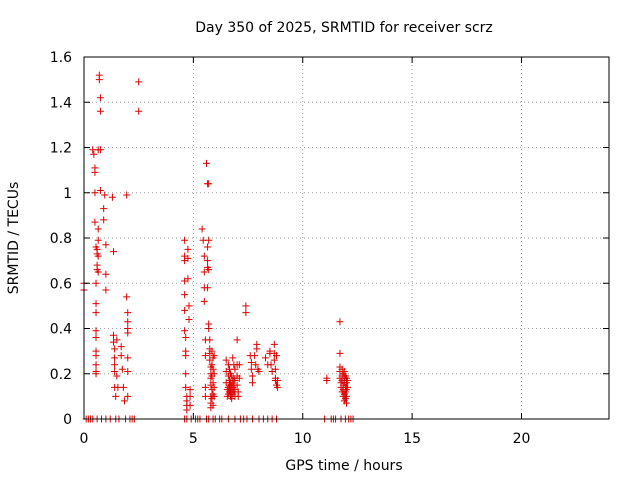 This screenshot has width=640, height=480. I want to click on x-tick-label: 5, so click(193, 439).